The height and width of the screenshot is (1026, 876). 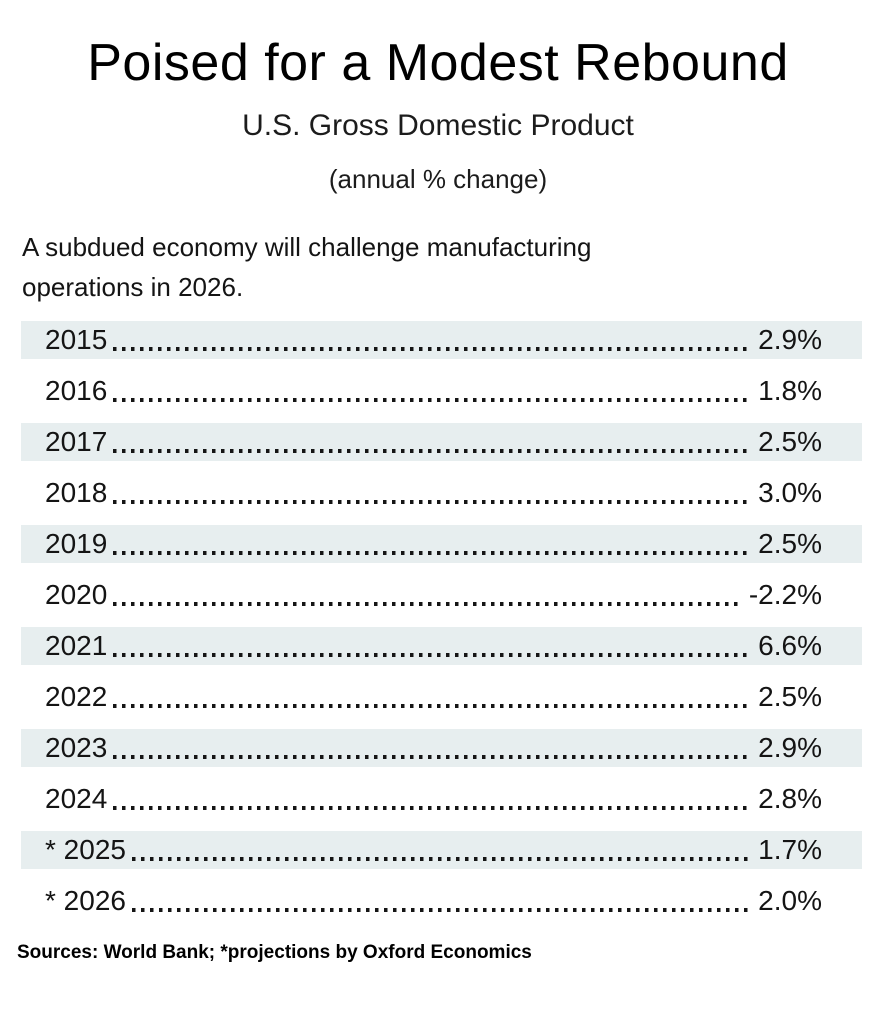 I want to click on row-year: 2024, so click(x=76, y=798).